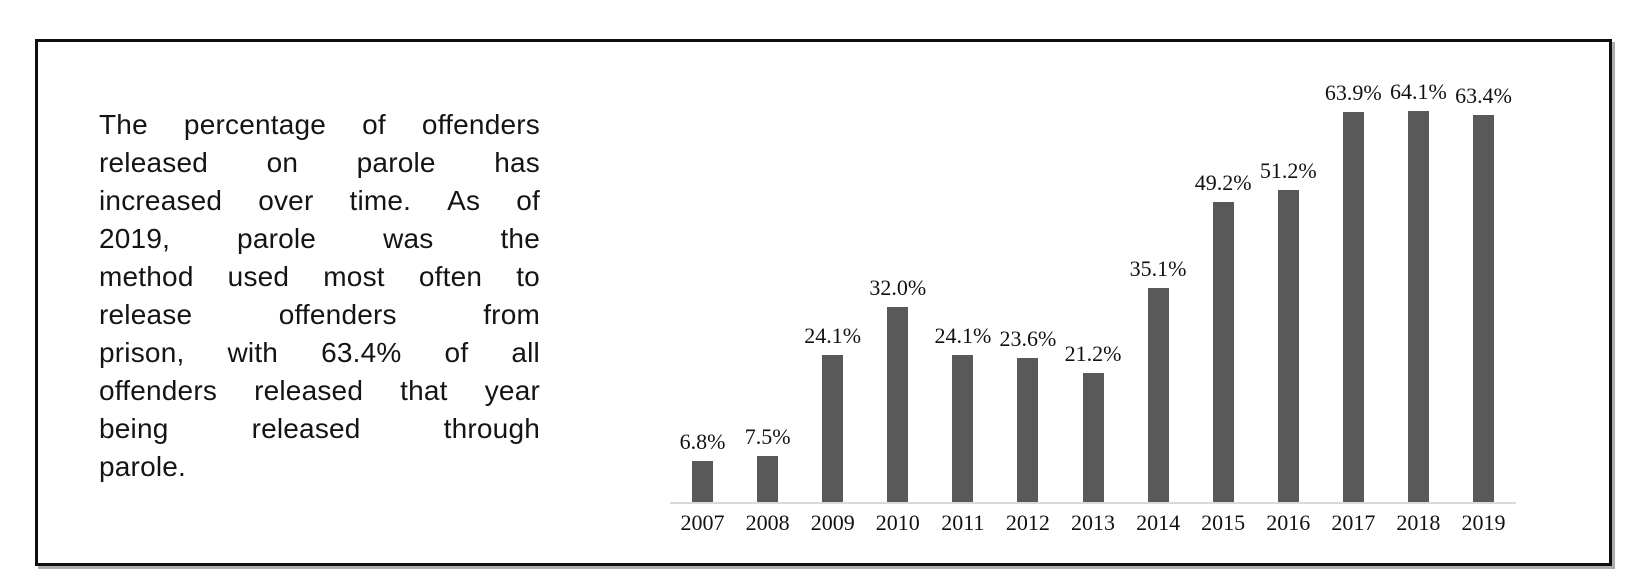 The height and width of the screenshot is (582, 1631). I want to click on x-tick-label: 2016, so click(1288, 522).